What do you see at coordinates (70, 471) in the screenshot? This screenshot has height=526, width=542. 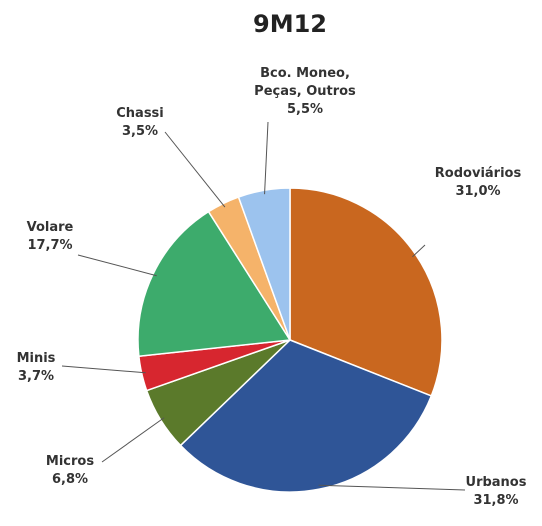 I see `data-label: Micros 6,8%` at bounding box center [70, 471].